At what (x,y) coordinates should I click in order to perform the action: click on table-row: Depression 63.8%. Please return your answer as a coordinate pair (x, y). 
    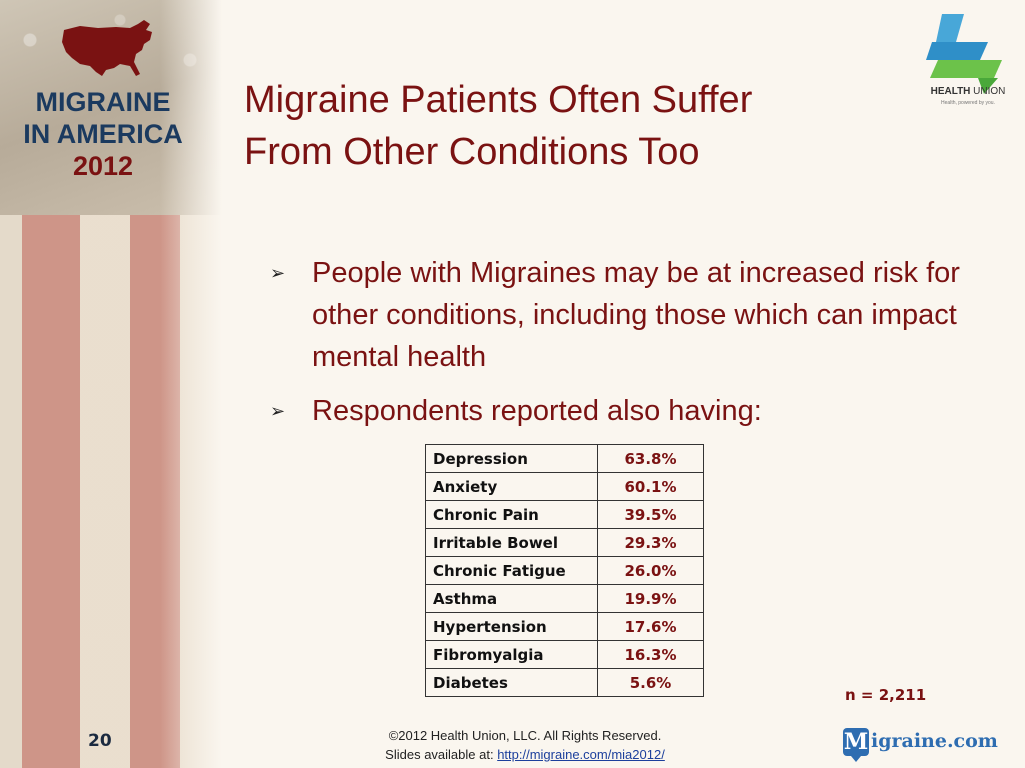
    Looking at the image, I should click on (564, 458).